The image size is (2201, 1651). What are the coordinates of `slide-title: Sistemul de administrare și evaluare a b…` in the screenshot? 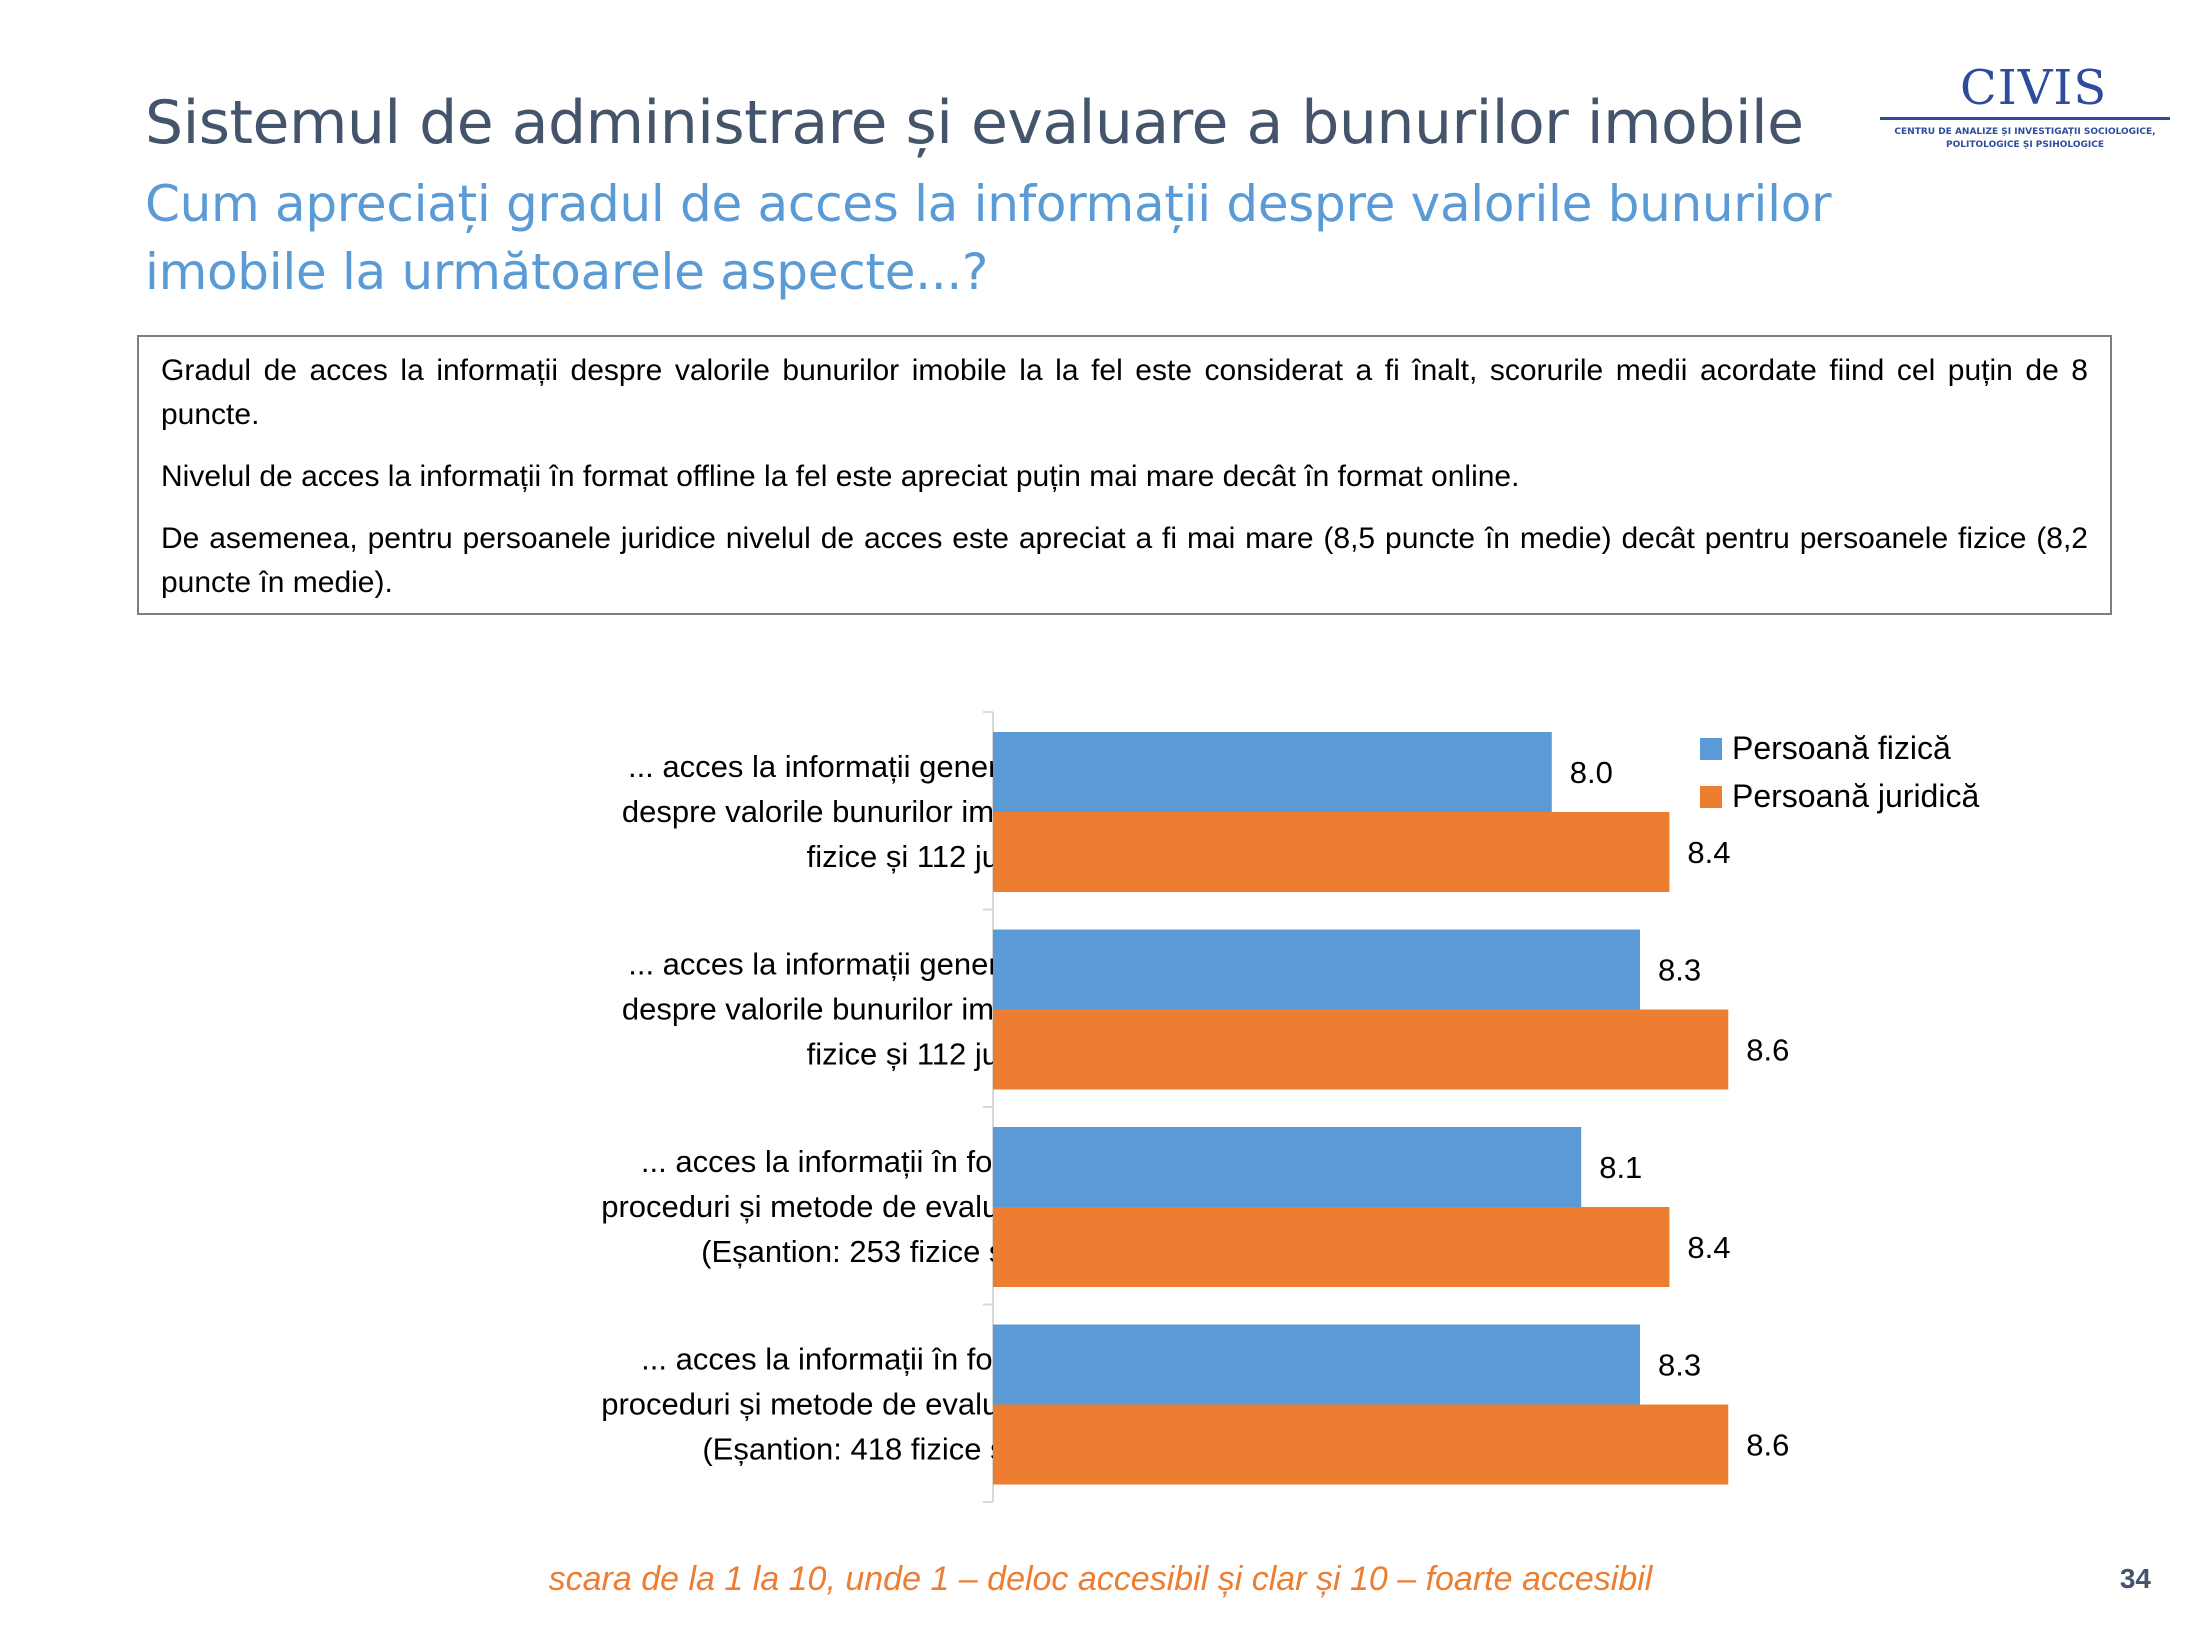 It's located at (974, 123).